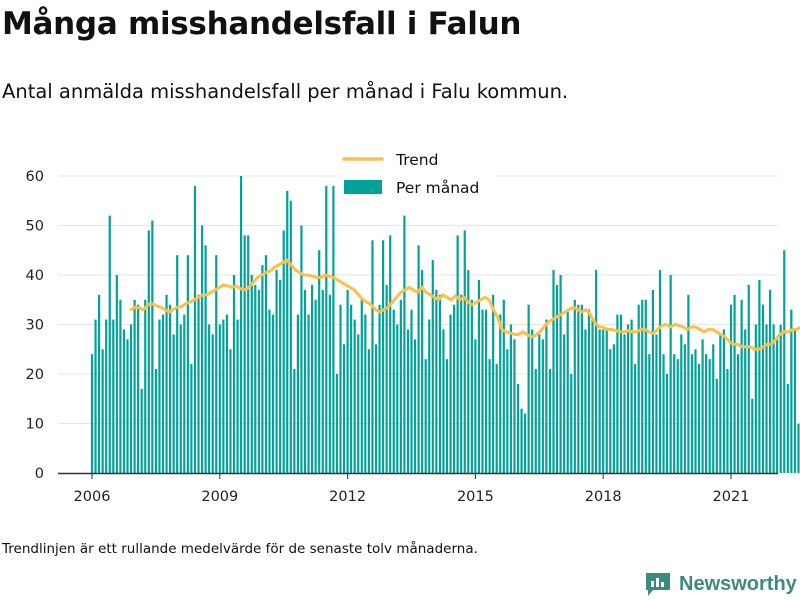 Image resolution: width=800 pixels, height=600 pixels. What do you see at coordinates (416, 160) in the screenshot?
I see `legend-trend-label: Trend` at bounding box center [416, 160].